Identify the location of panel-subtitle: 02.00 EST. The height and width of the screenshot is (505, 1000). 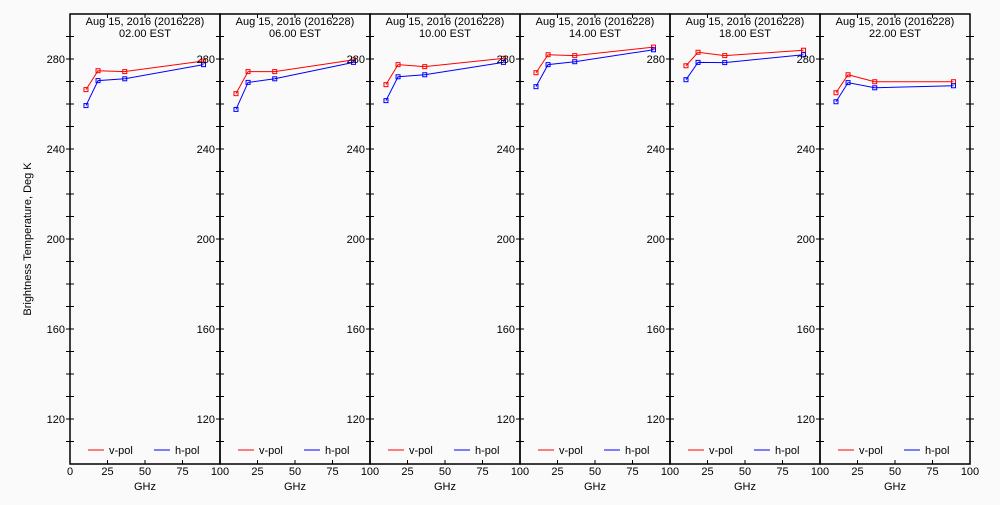
(145, 34).